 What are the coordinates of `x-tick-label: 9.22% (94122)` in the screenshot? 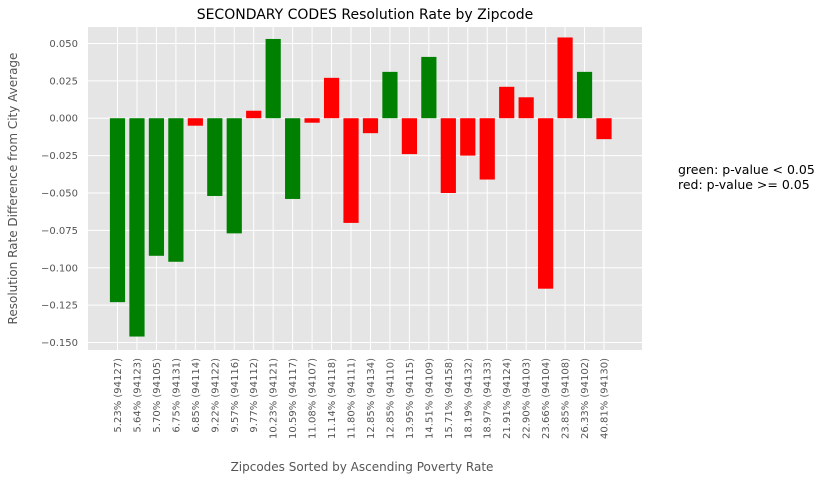 It's located at (215, 395).